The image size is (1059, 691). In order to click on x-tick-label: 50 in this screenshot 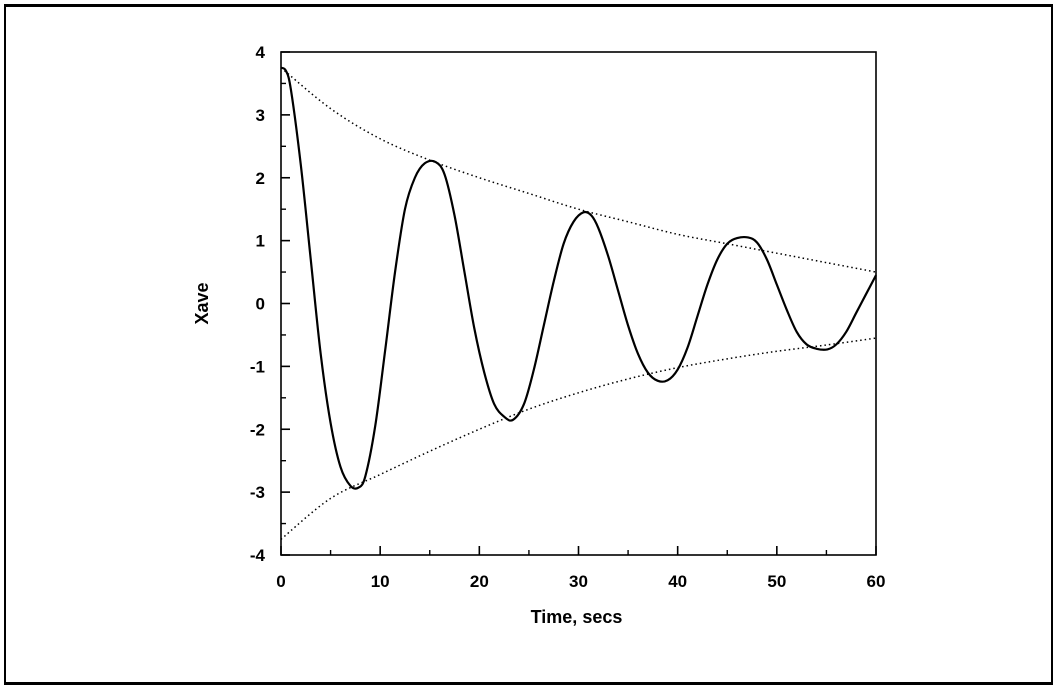, I will do `click(776, 581)`.